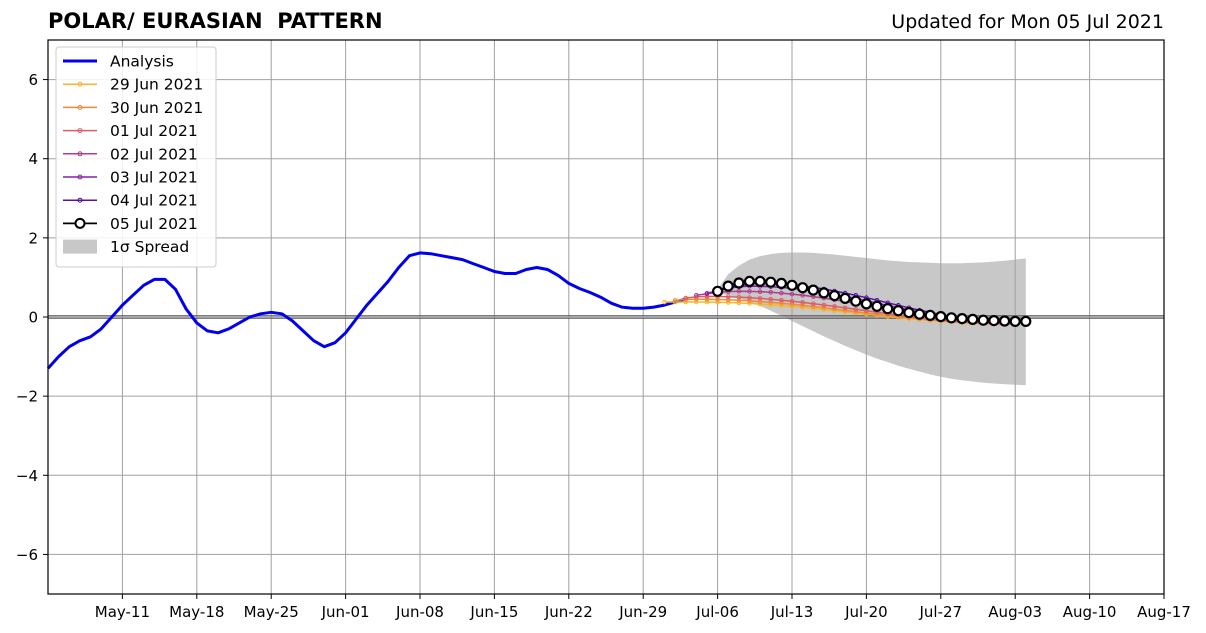  I want to click on x-tick-label: Jun-22, so click(568, 612).